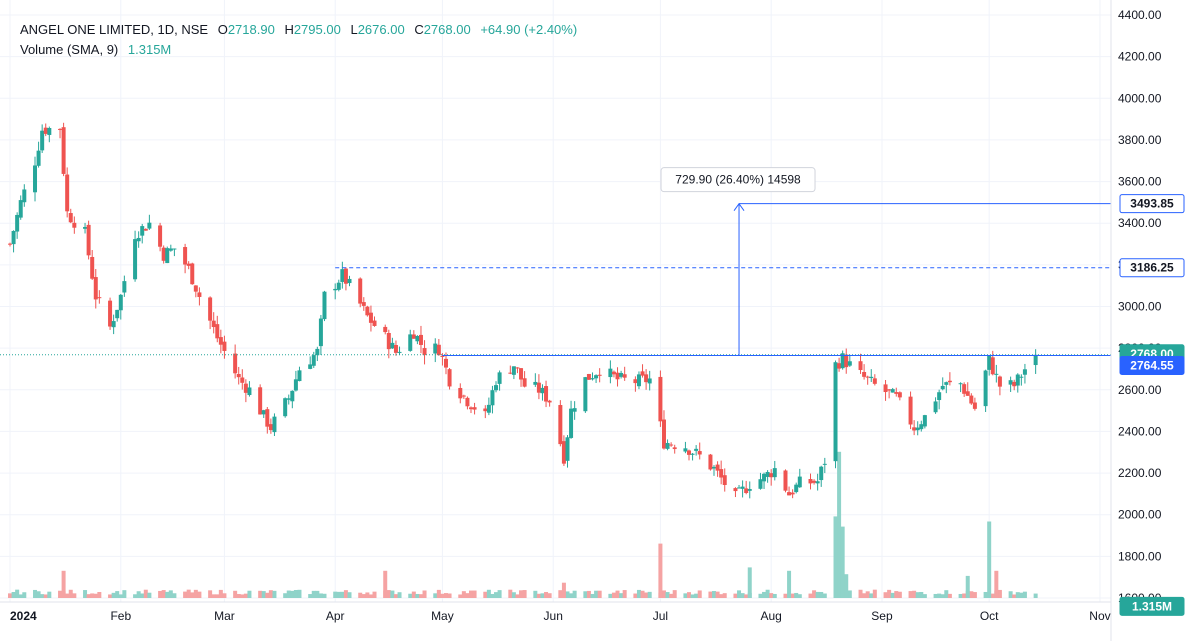 This screenshot has width=1200, height=641. What do you see at coordinates (738, 180) in the screenshot?
I see `measure-label: 729.90 (26.40%) 14598` at bounding box center [738, 180].